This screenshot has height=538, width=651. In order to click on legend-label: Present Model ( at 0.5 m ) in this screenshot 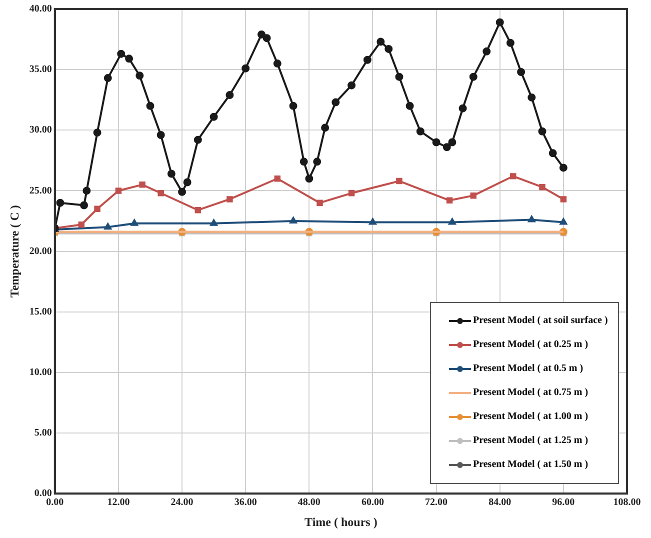, I will do `click(528, 368)`.